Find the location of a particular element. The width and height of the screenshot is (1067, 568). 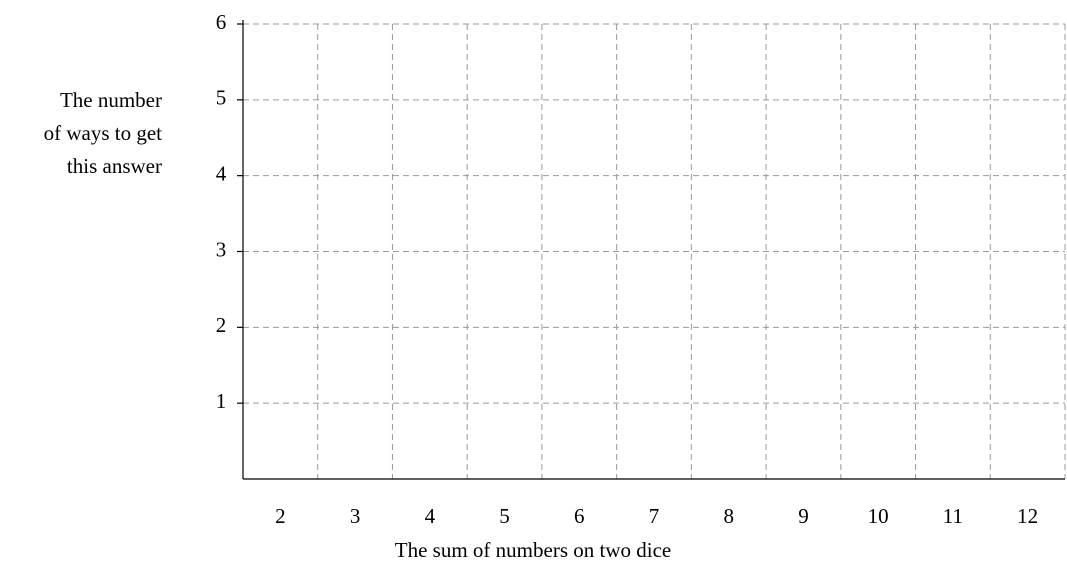

x-tick-label: 10 is located at coordinates (878, 516).